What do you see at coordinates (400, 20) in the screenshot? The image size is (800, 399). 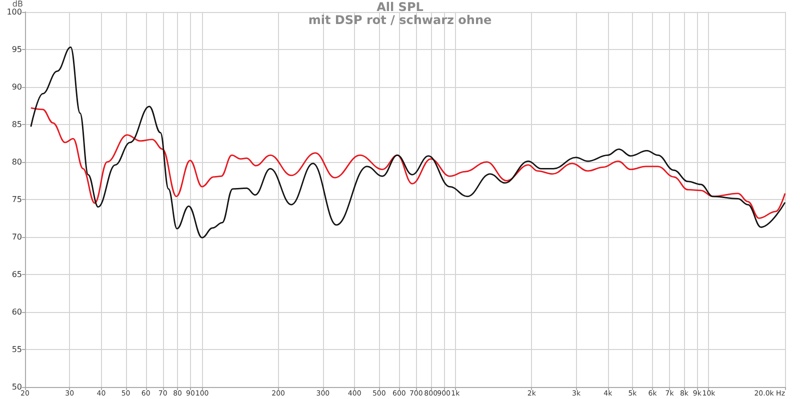 I see `chart-subtitle: mit DSP rot / schwarz ohne` at bounding box center [400, 20].